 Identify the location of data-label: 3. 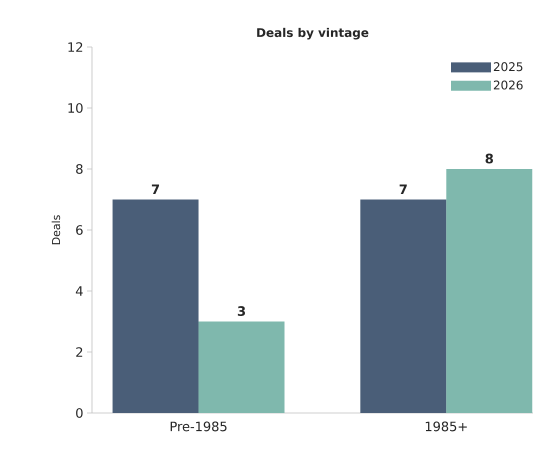
(241, 311).